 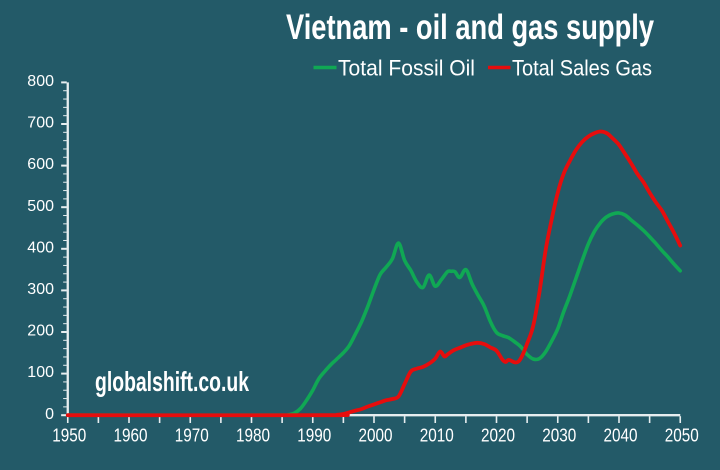 What do you see at coordinates (621, 435) in the screenshot?
I see `svg-text: 2040` at bounding box center [621, 435].